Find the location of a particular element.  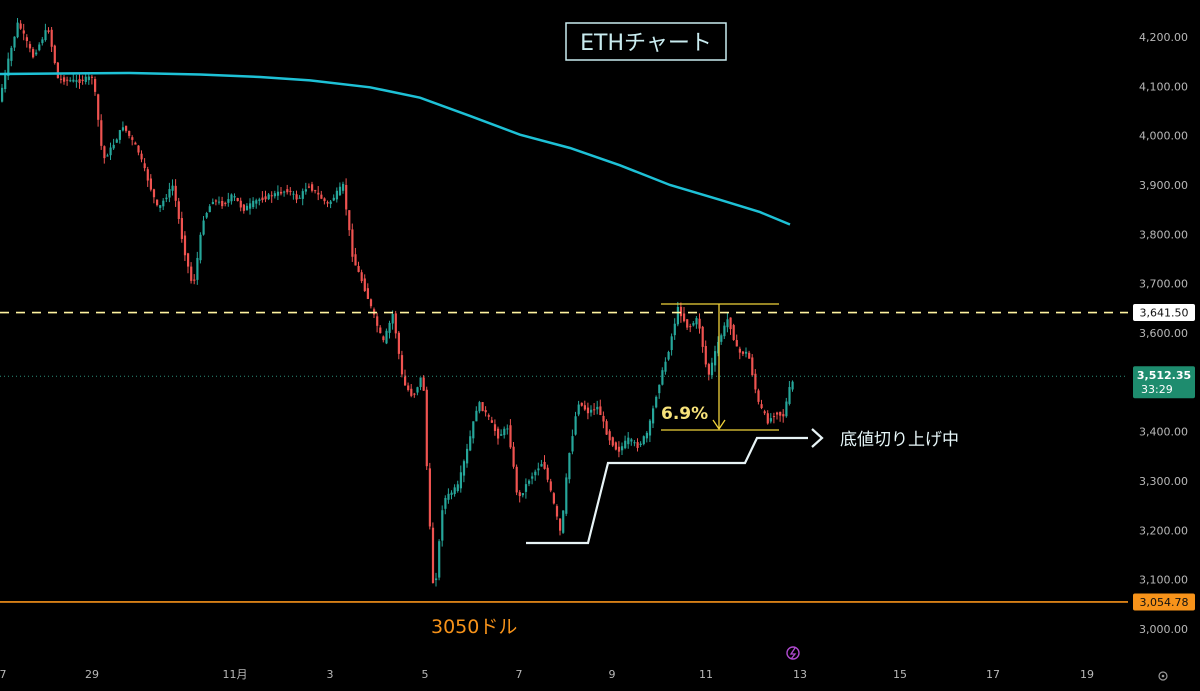

y-tick-label: 4,200.00 is located at coordinates (1163, 37).